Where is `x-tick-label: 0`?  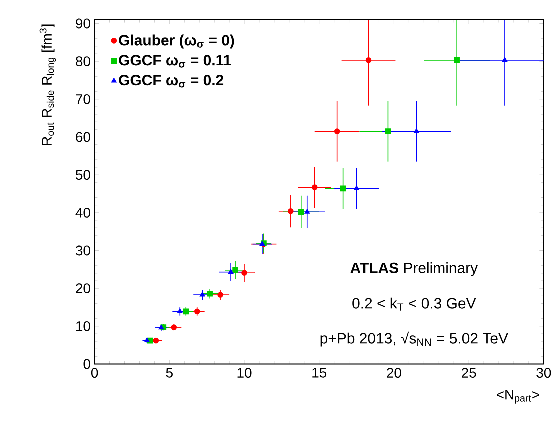
x-tick-label: 0 is located at coordinates (94, 373).